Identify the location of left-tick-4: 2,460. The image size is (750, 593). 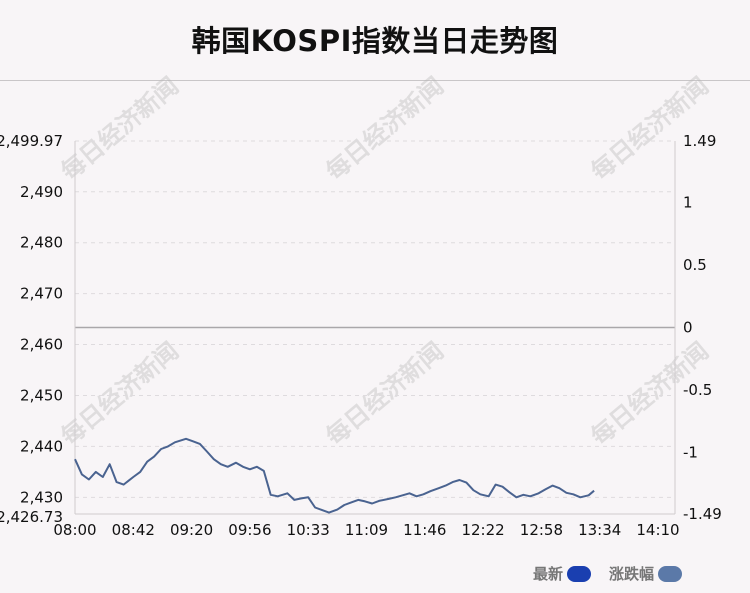
(41, 345).